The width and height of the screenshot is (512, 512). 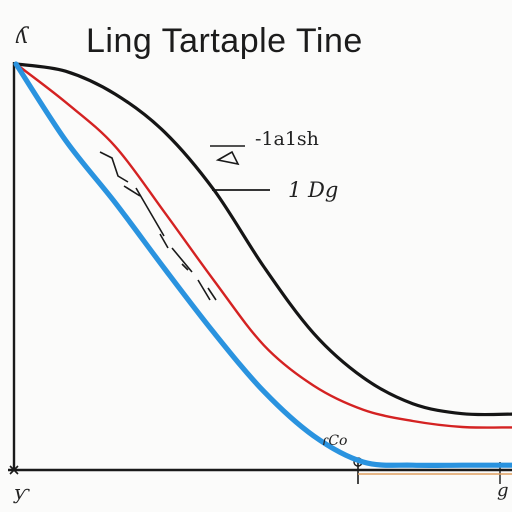 I want to click on origin-tick, so click(x=14, y=470).